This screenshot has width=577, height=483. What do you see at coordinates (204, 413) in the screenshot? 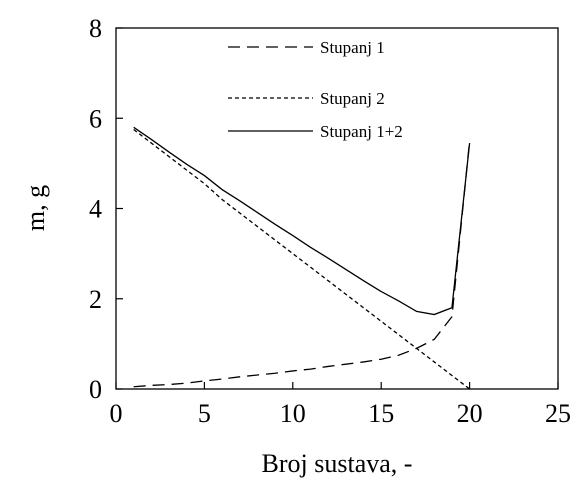
I see `x-tick-label: 5` at bounding box center [204, 413].